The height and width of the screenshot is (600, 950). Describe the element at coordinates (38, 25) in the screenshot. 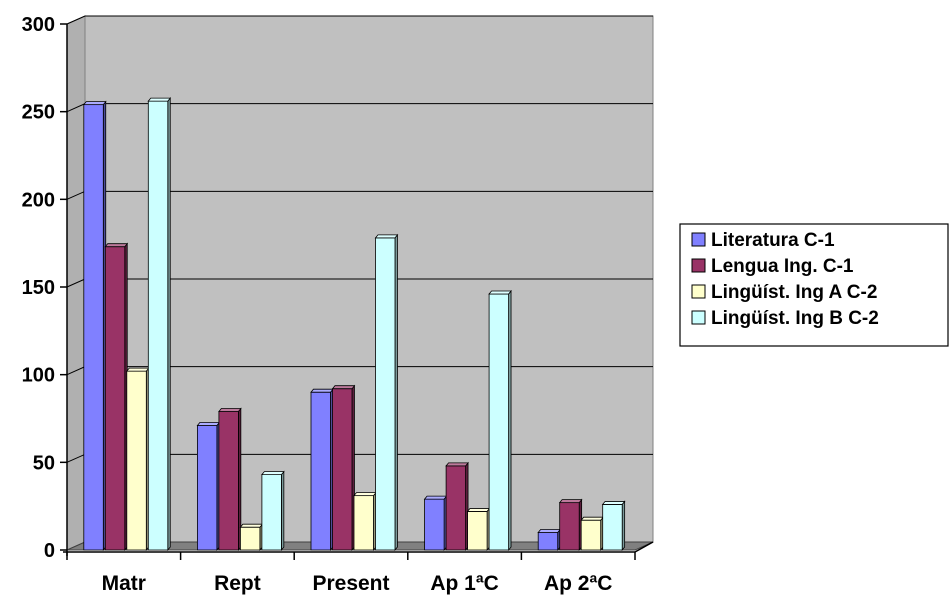

I see `y-tick-label: 300` at that location.